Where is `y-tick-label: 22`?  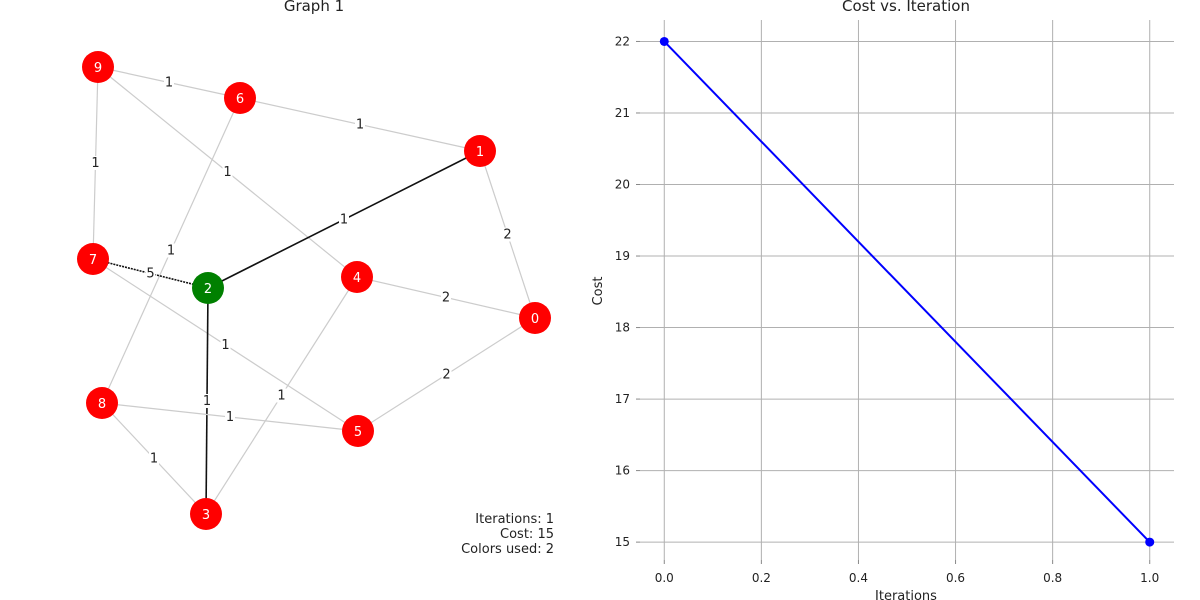
y-tick-label: 22 is located at coordinates (622, 41).